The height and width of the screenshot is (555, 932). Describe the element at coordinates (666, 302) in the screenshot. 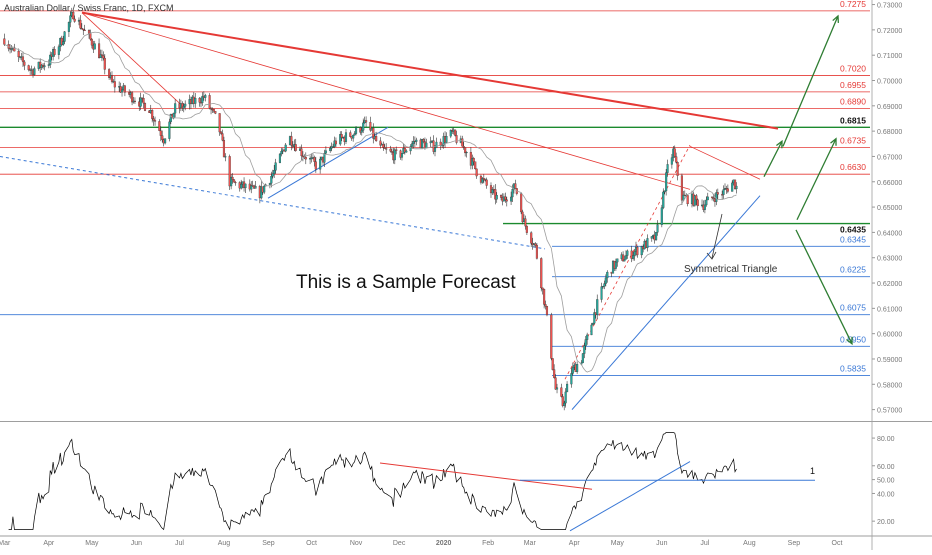

I see `support-trendline` at that location.